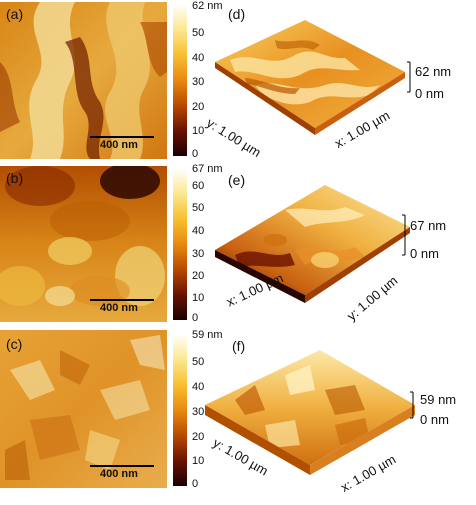  What do you see at coordinates (198, 276) in the screenshot?
I see `colorbar-b-tick-20: 20` at bounding box center [198, 276].